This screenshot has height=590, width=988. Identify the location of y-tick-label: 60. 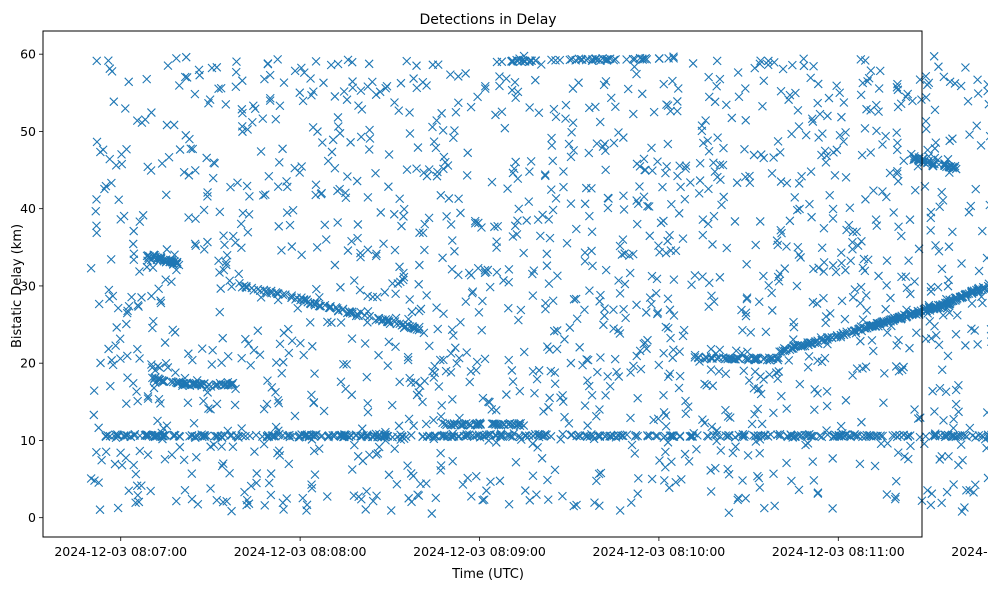
(28, 54).